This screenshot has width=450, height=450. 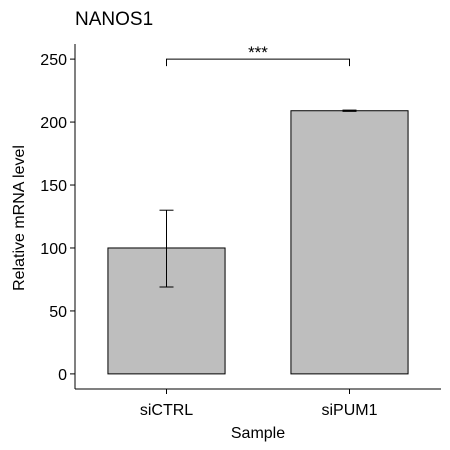 What do you see at coordinates (58, 312) in the screenshot?
I see `y-tick-label: 50` at bounding box center [58, 312].